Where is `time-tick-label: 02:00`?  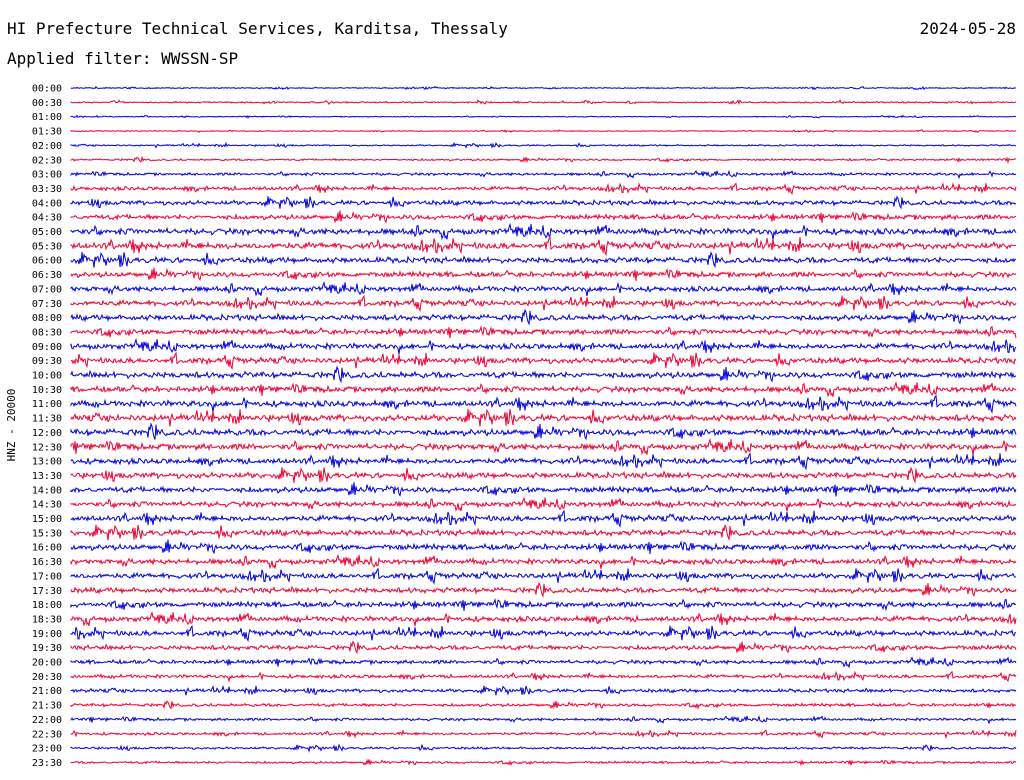
time-tick-label: 02:00 is located at coordinates (47, 146).